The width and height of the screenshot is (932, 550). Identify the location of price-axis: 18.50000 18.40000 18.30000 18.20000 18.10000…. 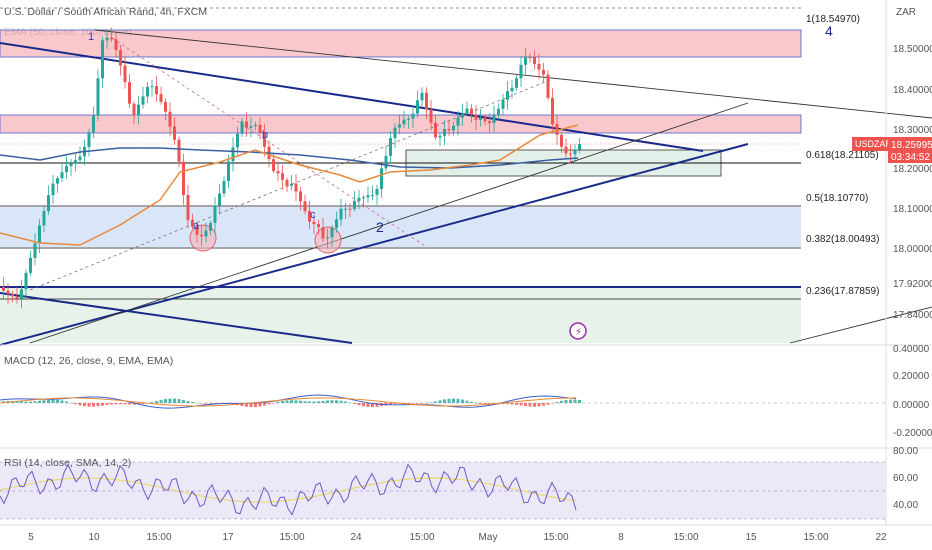
(912, 182).